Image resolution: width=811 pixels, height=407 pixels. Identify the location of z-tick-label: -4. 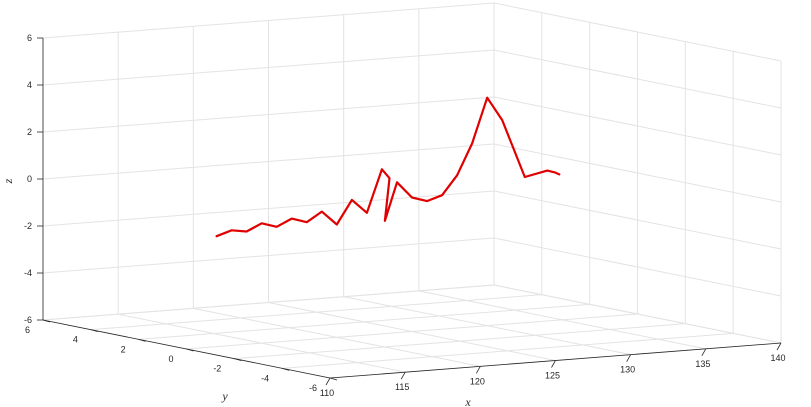
(28, 273).